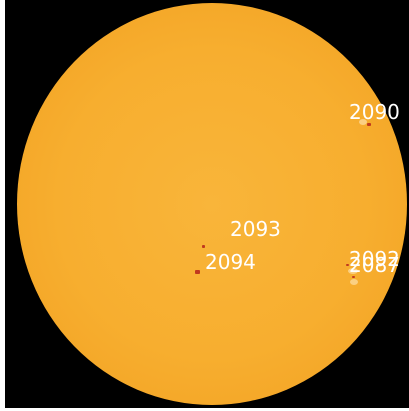  I want to click on plage-2090, so click(363, 122).